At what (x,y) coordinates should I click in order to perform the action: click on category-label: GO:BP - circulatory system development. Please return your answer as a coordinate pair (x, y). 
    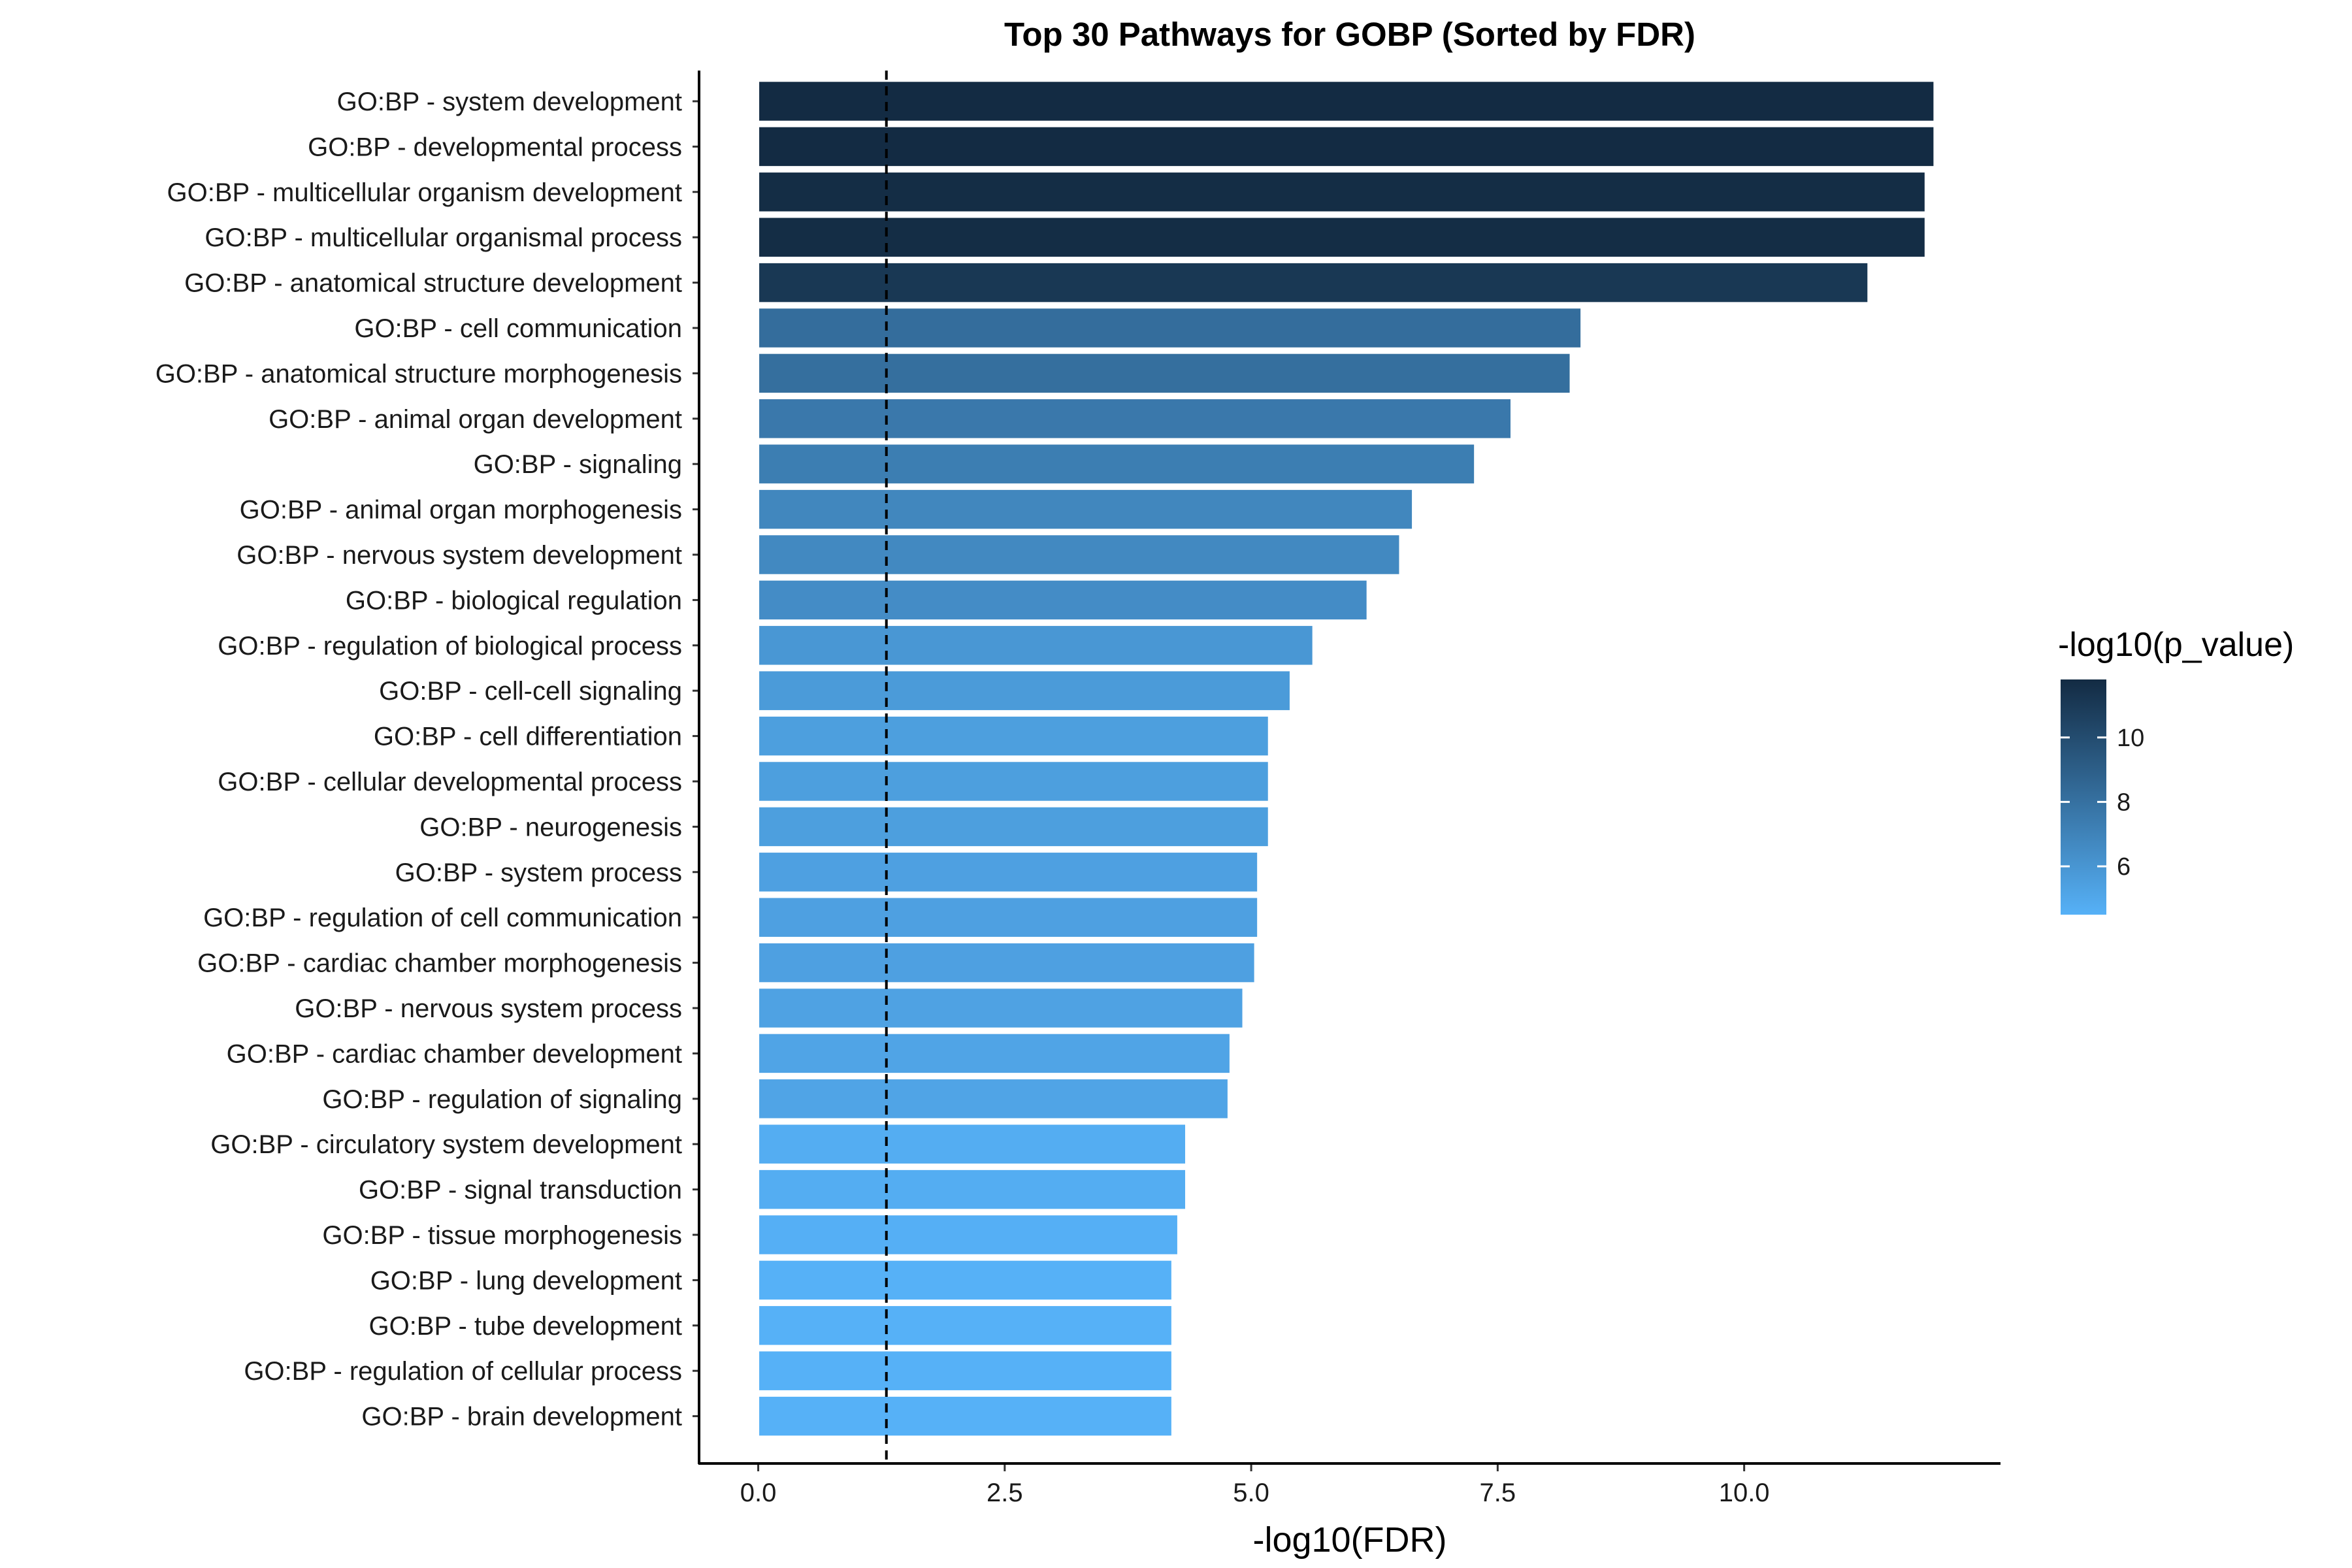
    Looking at the image, I should click on (446, 1144).